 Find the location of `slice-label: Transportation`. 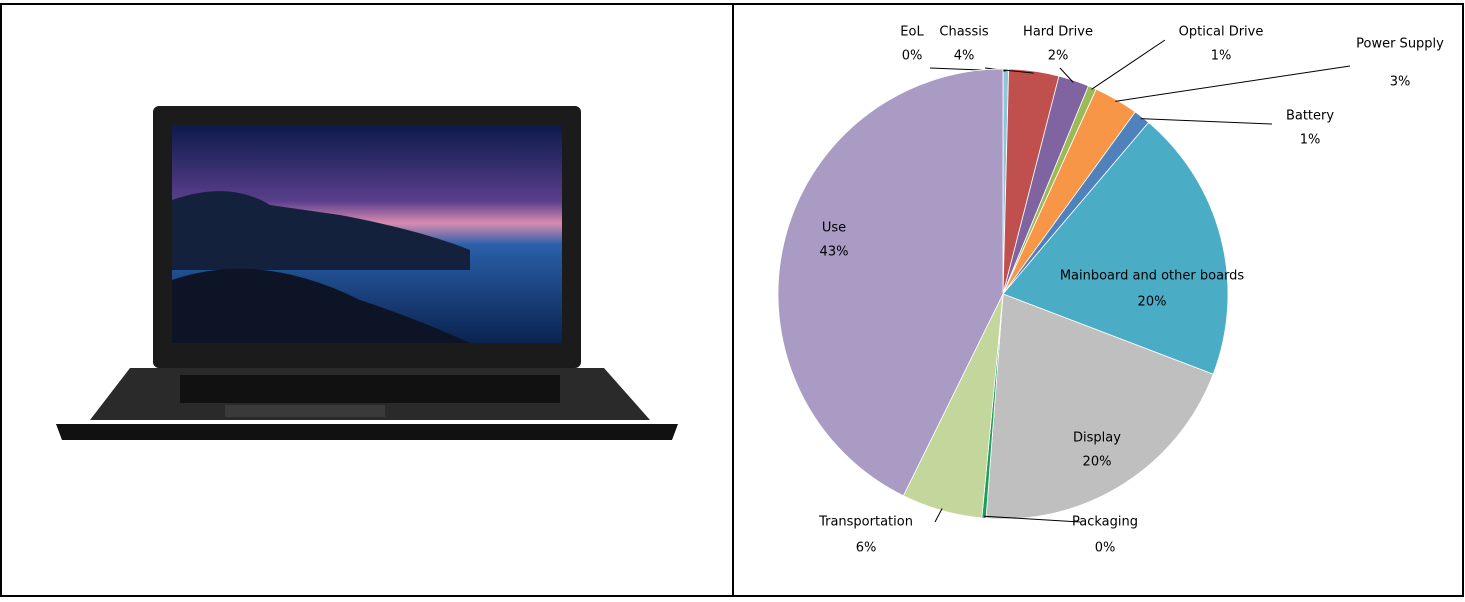

slice-label: Transportation is located at coordinates (865, 522).